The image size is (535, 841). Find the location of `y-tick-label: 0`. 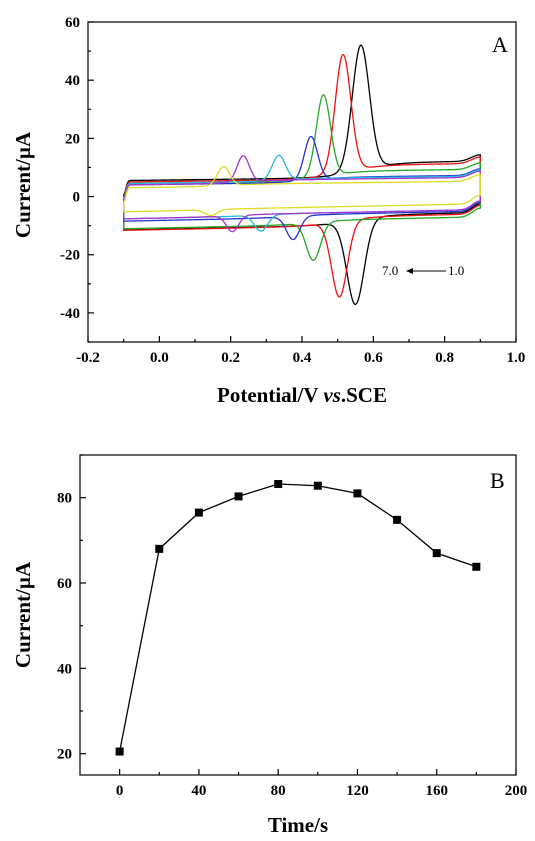

y-tick-label: 0 is located at coordinates (77, 198).